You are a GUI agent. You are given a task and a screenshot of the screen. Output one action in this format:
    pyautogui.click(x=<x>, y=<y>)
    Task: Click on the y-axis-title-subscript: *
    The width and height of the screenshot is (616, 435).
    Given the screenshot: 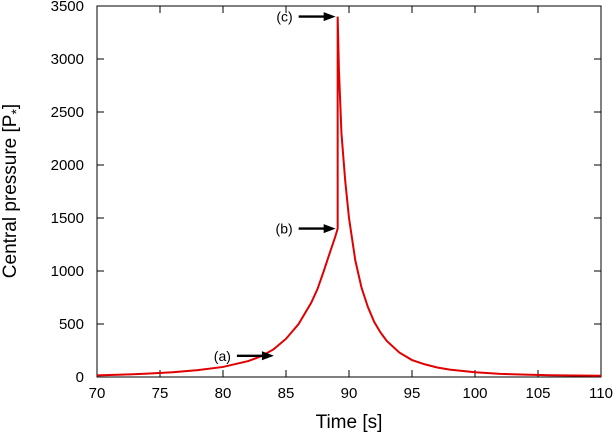 What is the action you would take?
    pyautogui.click(x=16, y=112)
    